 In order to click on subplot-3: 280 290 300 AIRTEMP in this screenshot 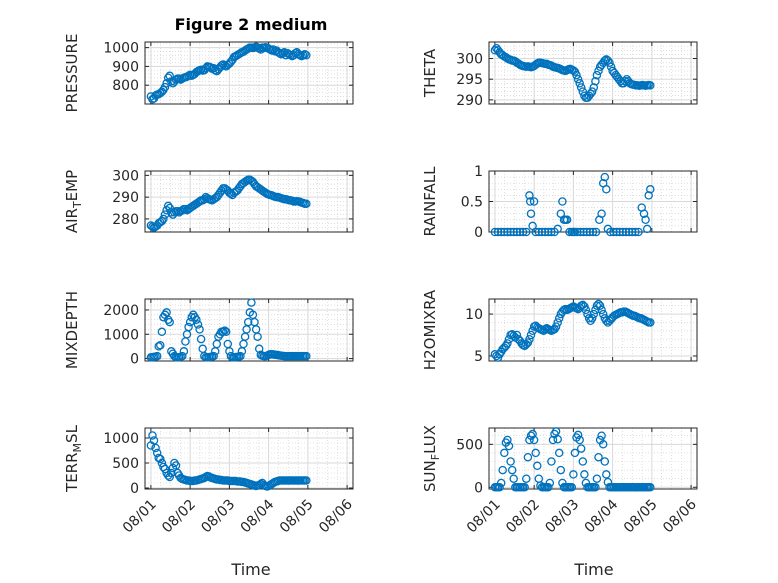, I will do `click(208, 200)`.